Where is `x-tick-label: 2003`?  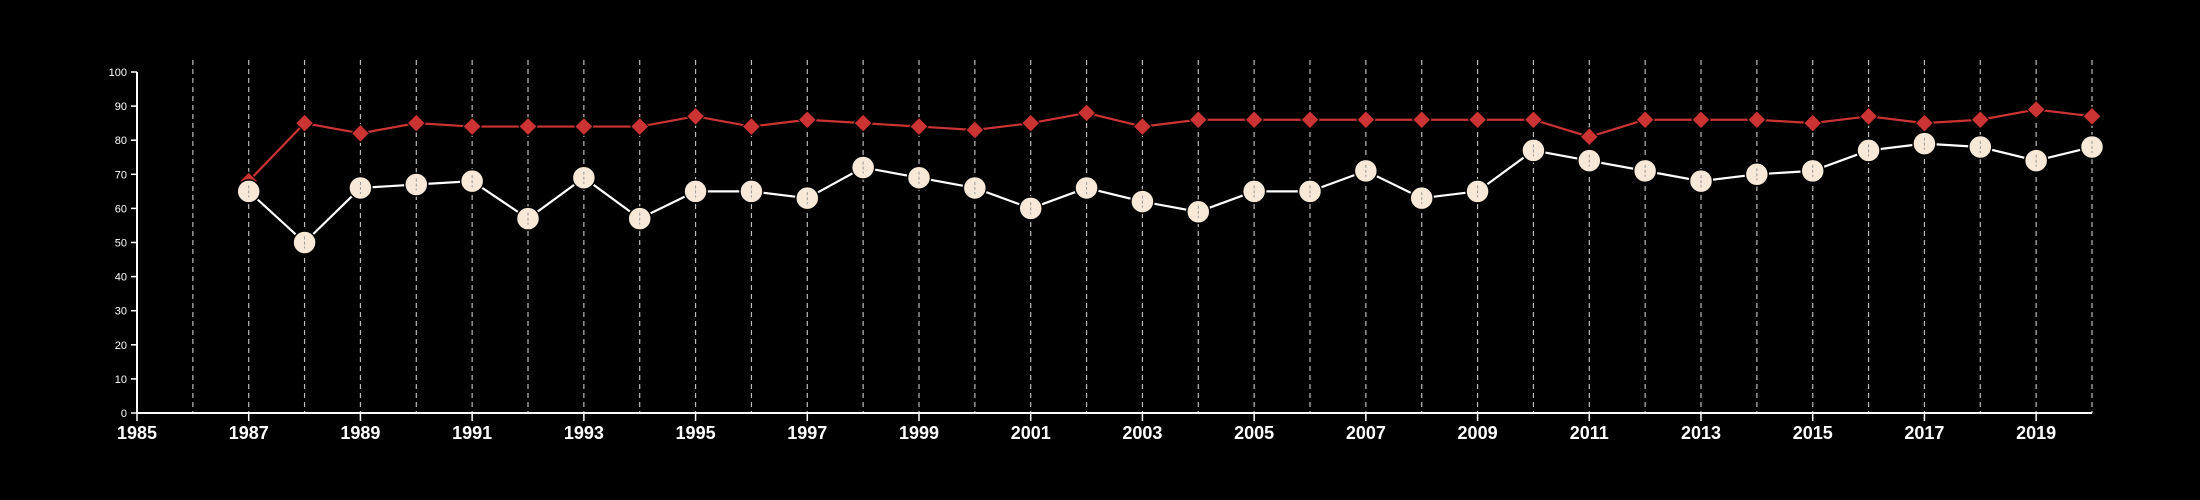 x-tick-label: 2003 is located at coordinates (1142, 433).